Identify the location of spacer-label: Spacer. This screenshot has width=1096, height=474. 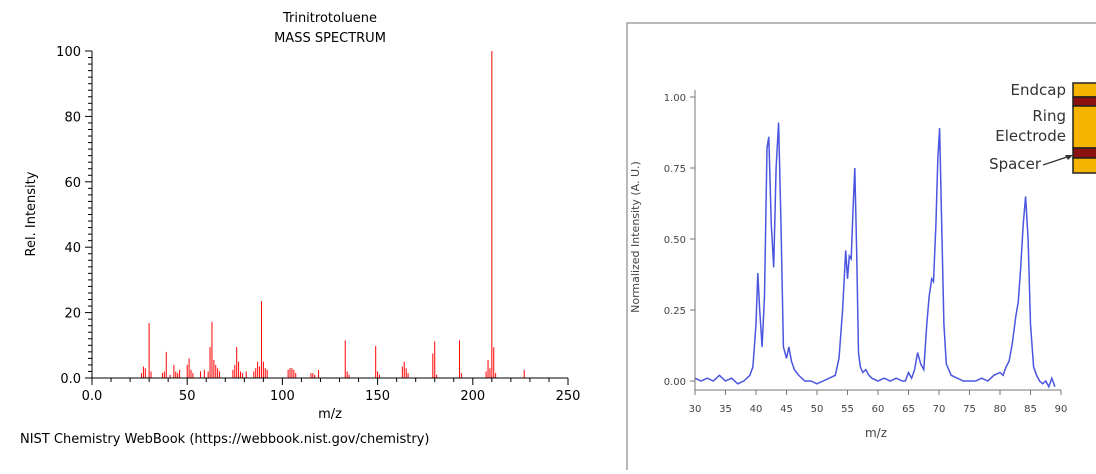
(1015, 164).